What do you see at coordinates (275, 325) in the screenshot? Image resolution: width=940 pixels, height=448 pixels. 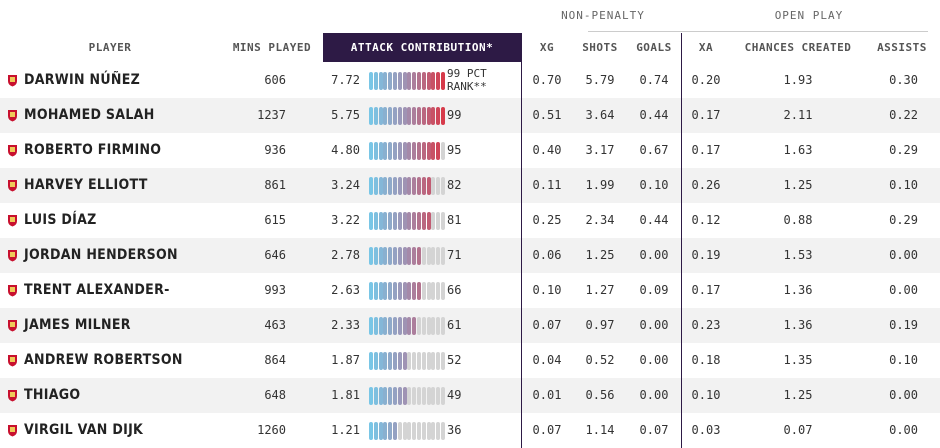 I see `mins-played: 463` at bounding box center [275, 325].